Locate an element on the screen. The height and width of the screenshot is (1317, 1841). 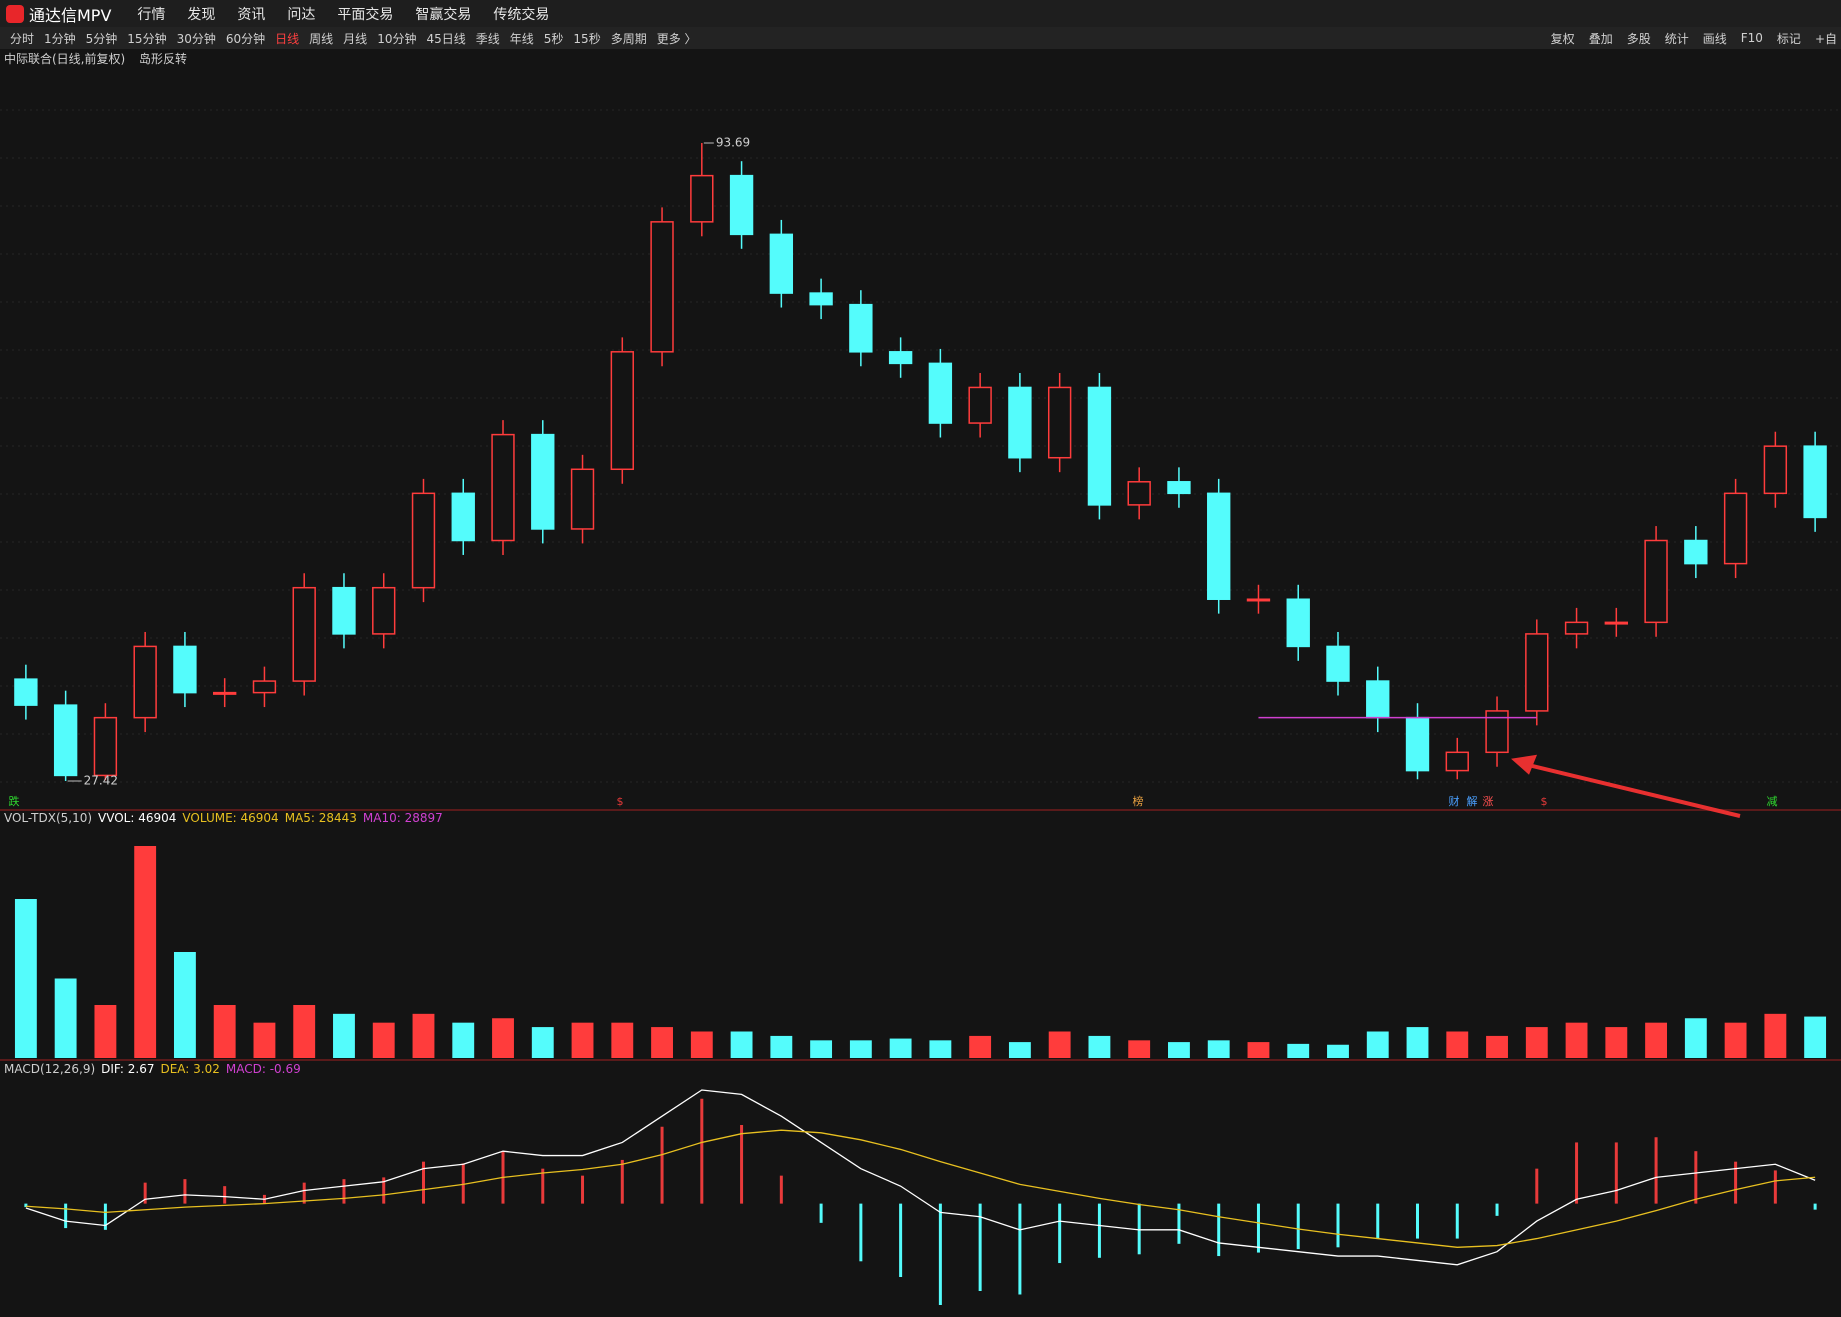
legend-item: MA5: 28443 is located at coordinates (320, 818).